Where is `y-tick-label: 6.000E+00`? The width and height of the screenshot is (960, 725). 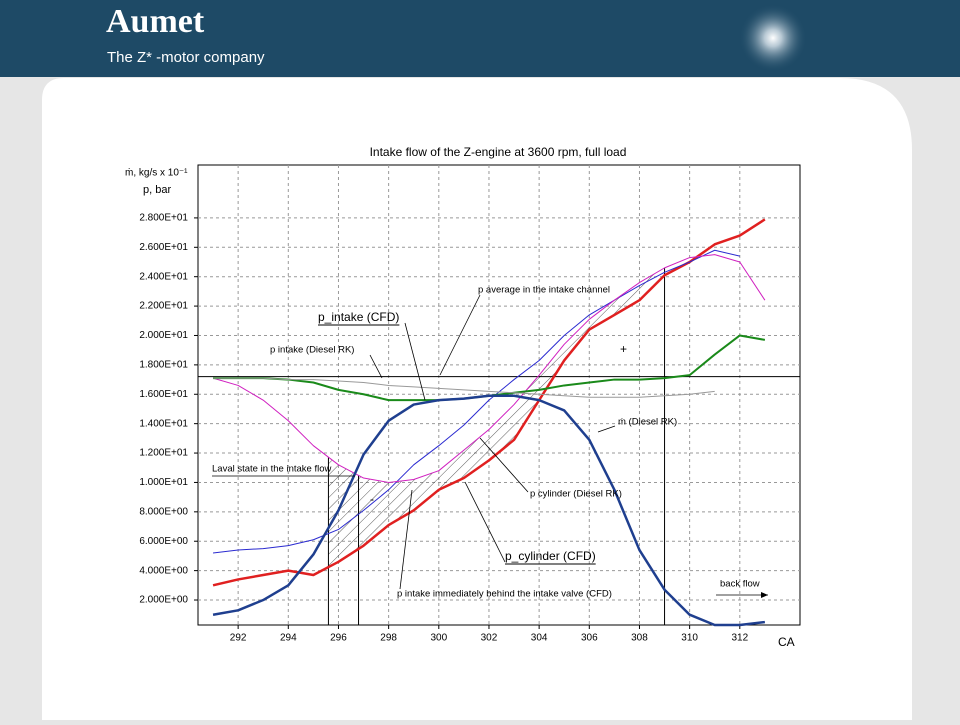
y-tick-label: 6.000E+00 is located at coordinates (163, 541).